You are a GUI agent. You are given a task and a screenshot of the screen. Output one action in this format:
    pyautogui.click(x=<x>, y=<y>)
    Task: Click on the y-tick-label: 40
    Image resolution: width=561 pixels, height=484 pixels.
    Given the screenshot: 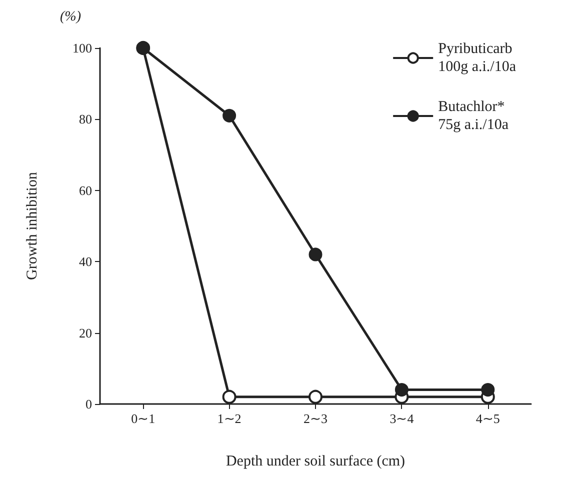 What is the action you would take?
    pyautogui.click(x=85, y=262)
    